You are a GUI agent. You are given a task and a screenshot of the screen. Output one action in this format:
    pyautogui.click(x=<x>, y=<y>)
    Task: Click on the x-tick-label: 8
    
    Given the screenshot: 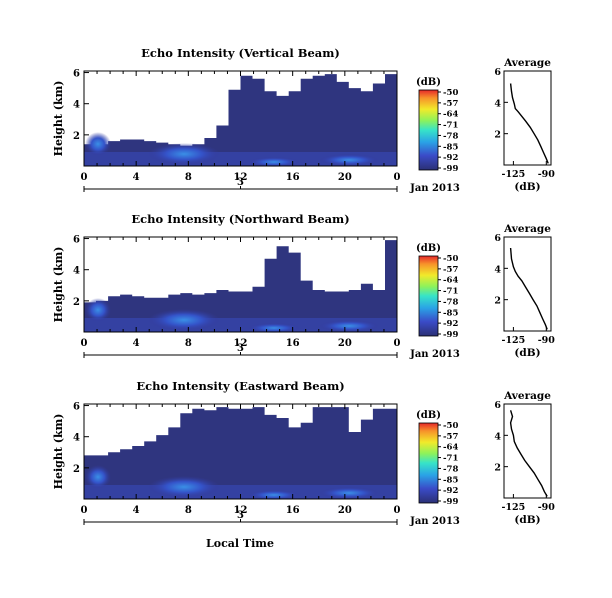 What is the action you would take?
    pyautogui.click(x=188, y=343)
    